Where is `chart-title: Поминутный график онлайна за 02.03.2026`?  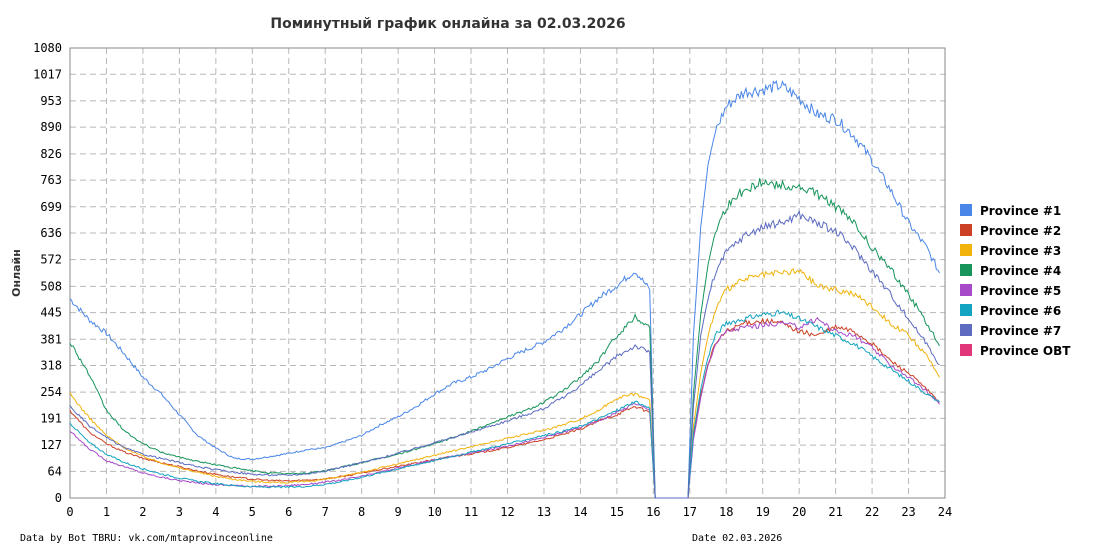
chart-title: Поминутный график онлайна за 02.03.2026 is located at coordinates (447, 24).